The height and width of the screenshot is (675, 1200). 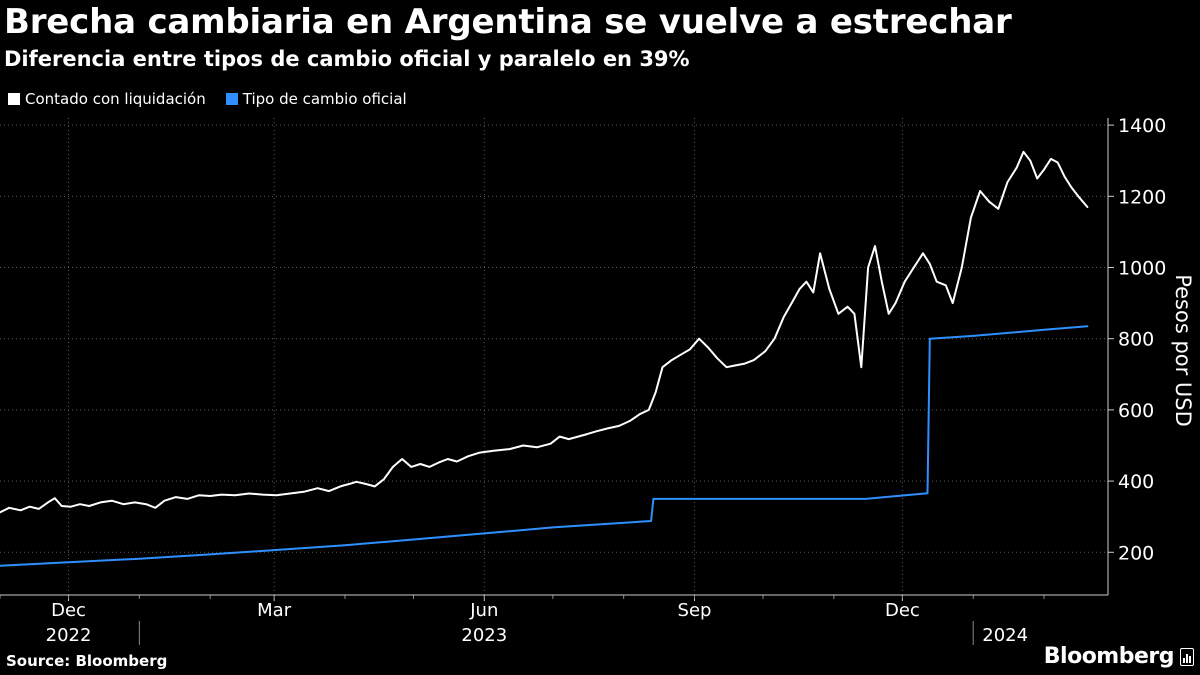 What do you see at coordinates (69, 635) in the screenshot?
I see `year-label: 2022` at bounding box center [69, 635].